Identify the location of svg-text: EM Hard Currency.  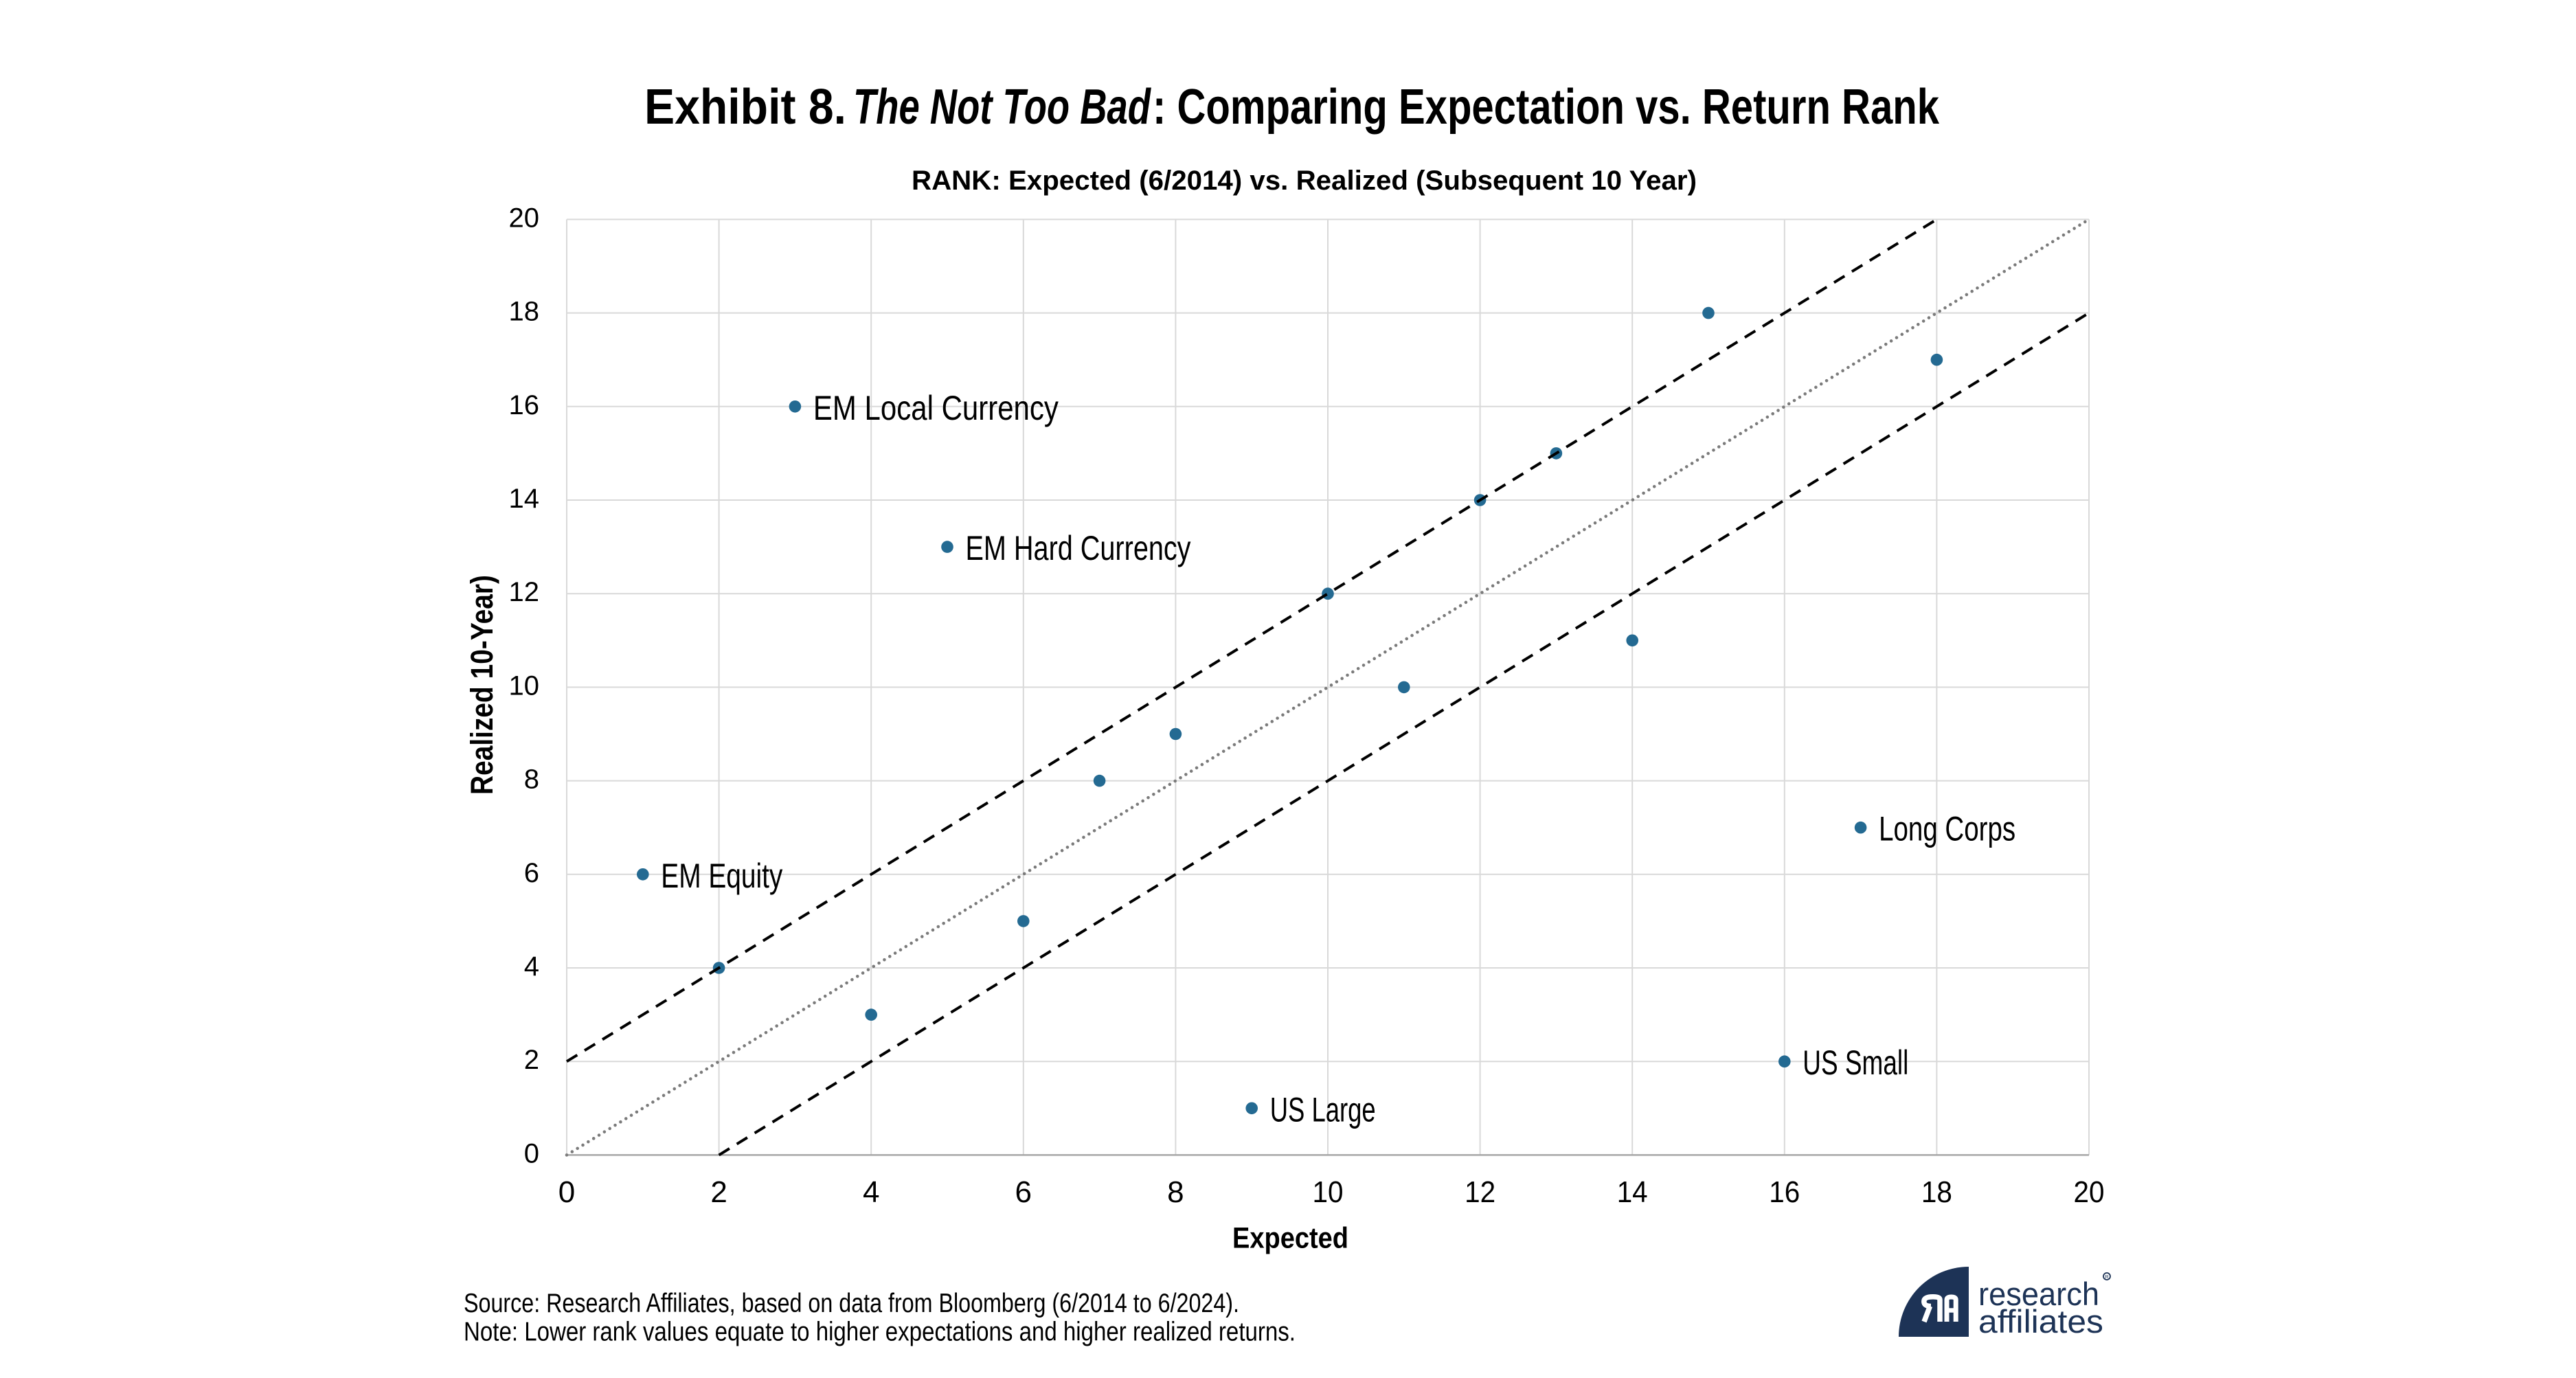
(1078, 548).